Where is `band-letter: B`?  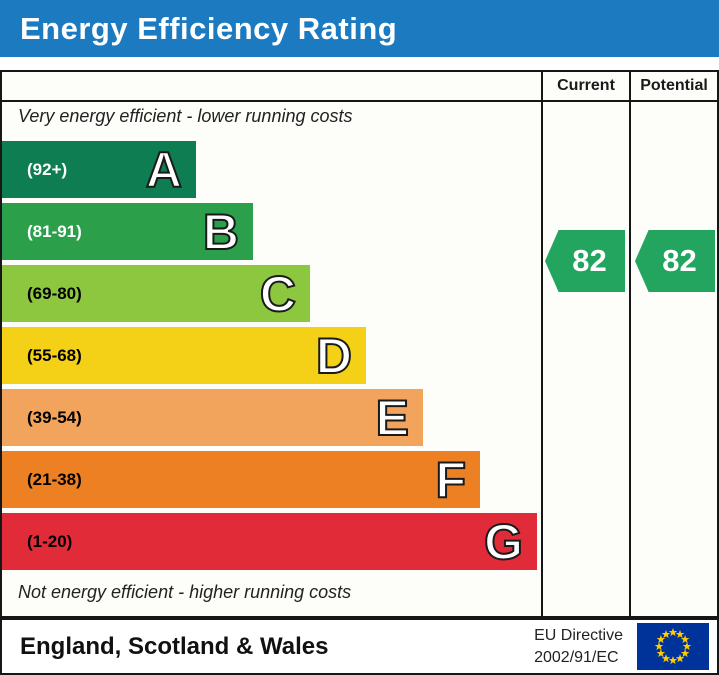 band-letter: B is located at coordinates (221, 231).